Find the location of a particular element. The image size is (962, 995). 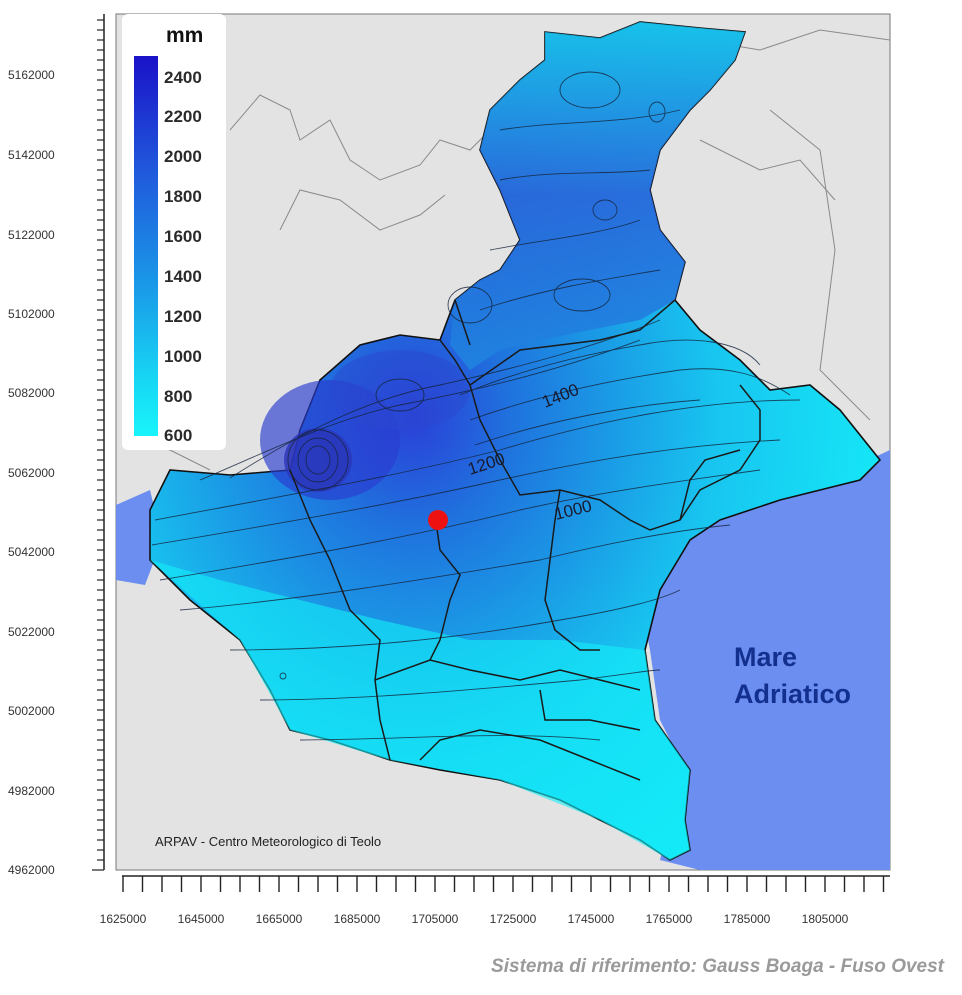

legend-label-2000: 2000 is located at coordinates (183, 156).